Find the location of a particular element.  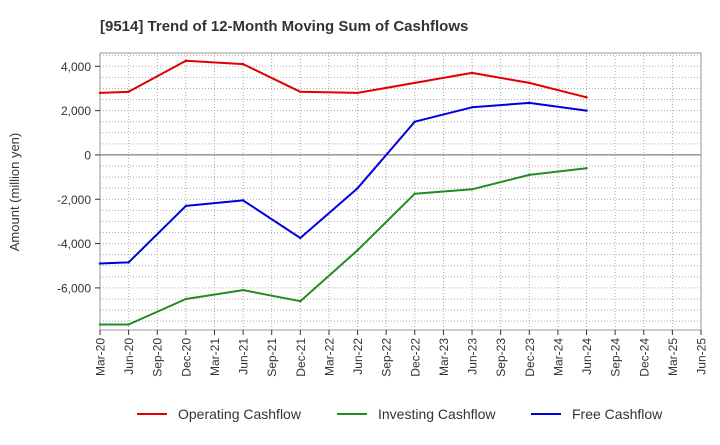

x-tick-label: Jun-25 is located at coordinates (702, 356).